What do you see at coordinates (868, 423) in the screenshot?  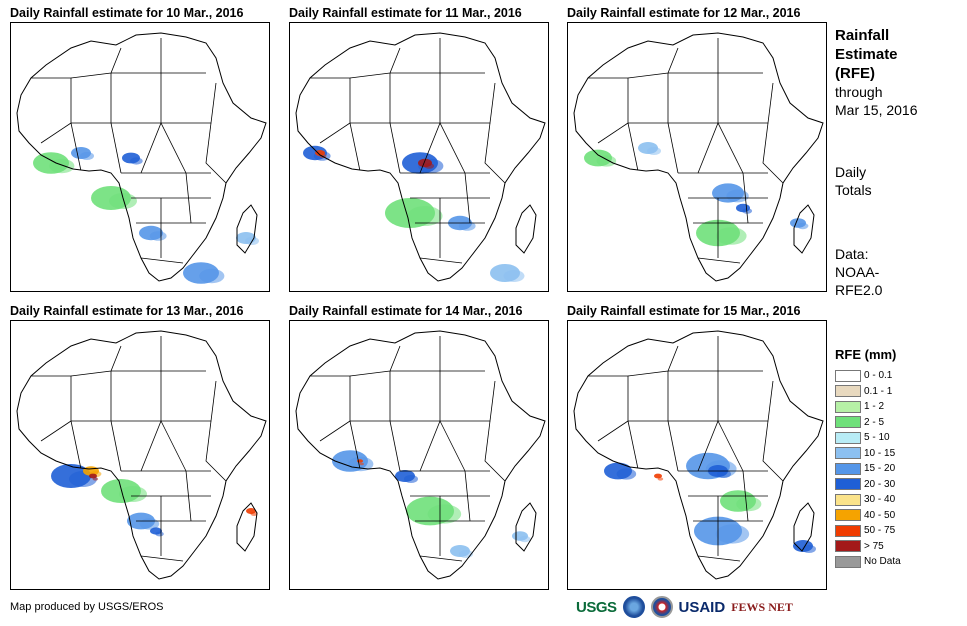 I see `legend-item: 2 - 5` at bounding box center [868, 423].